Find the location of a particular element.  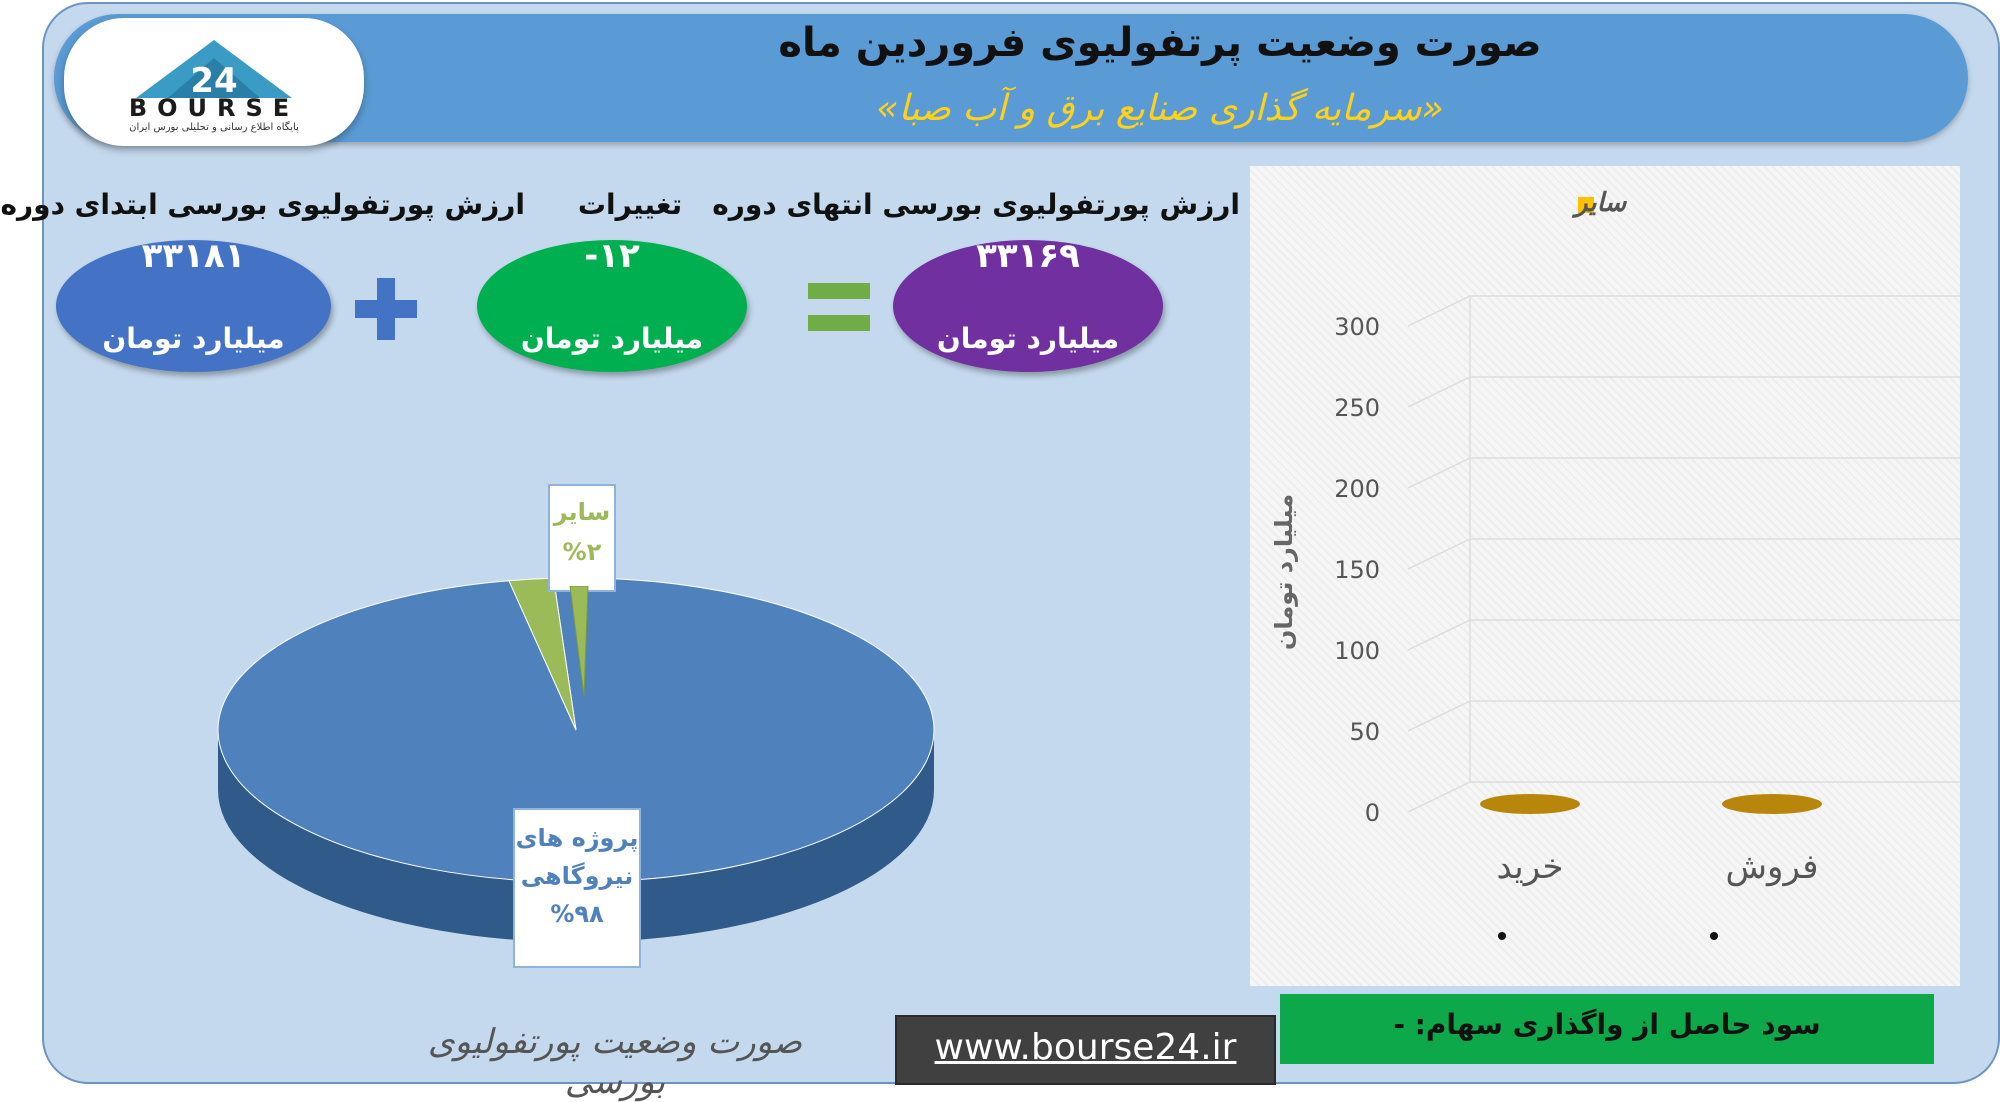

profit-text: سود حاصل از واگذاری سهام: - is located at coordinates (1607, 1024).